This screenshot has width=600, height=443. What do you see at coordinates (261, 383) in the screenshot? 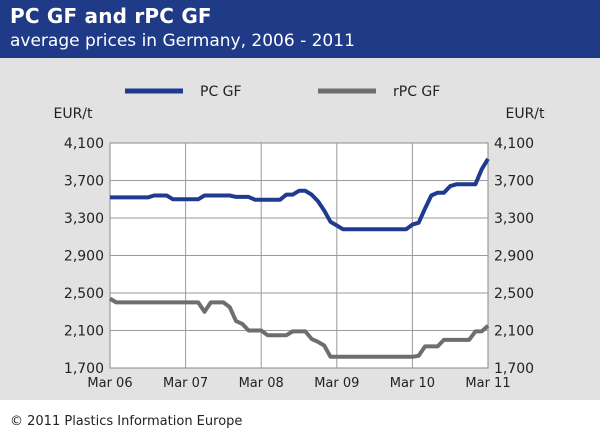
I see `x-tick-label: Mar 08` at bounding box center [261, 383].